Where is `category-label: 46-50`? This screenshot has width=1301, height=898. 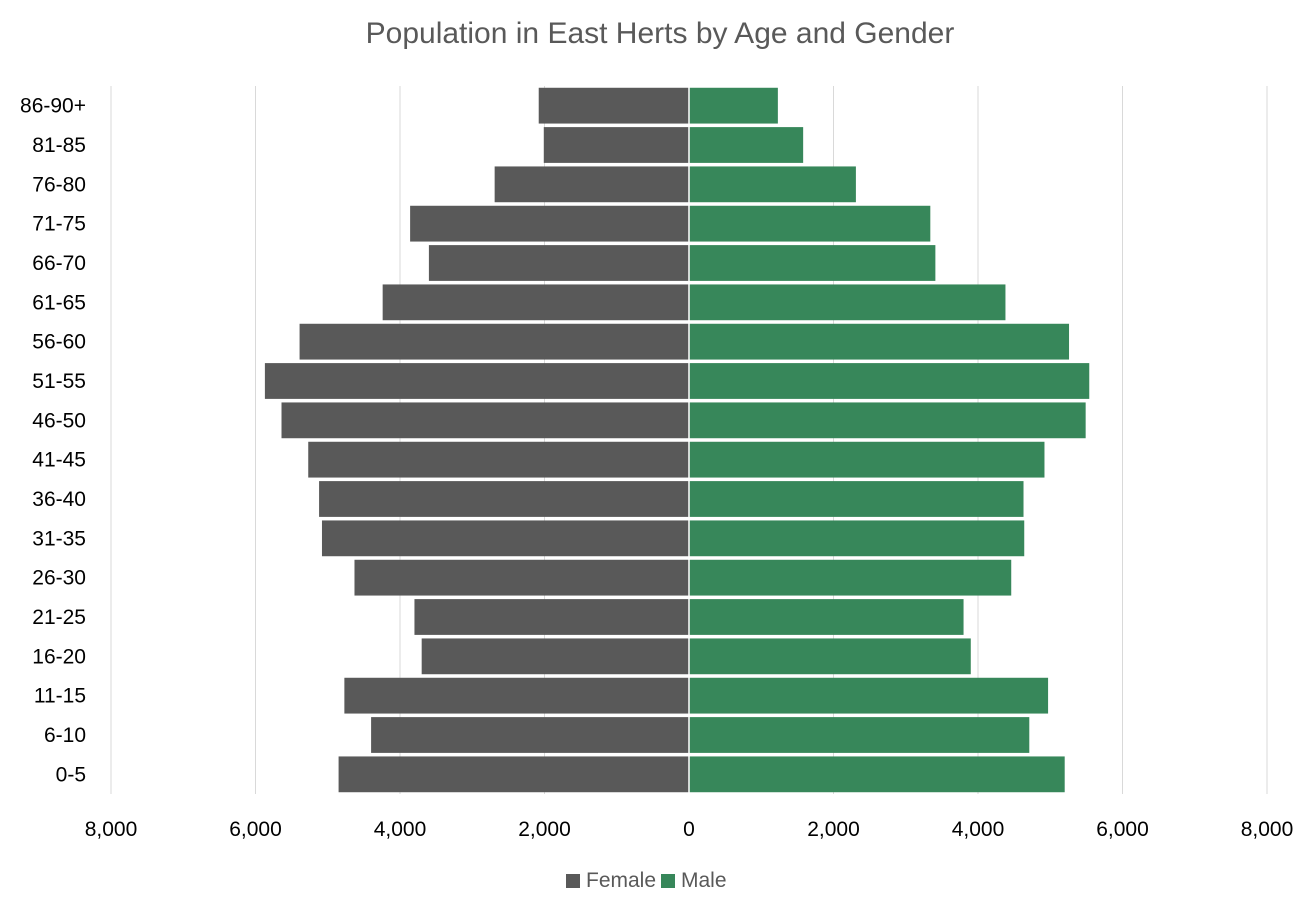
category-label: 46-50 is located at coordinates (59, 420).